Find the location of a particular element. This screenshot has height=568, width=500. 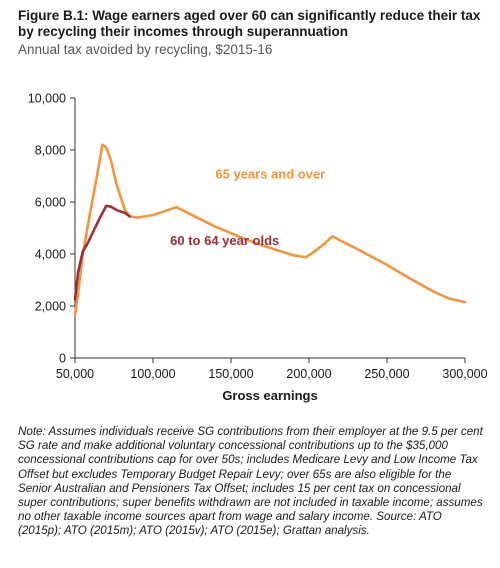

y-tick-label: 2,000 is located at coordinates (50, 307).